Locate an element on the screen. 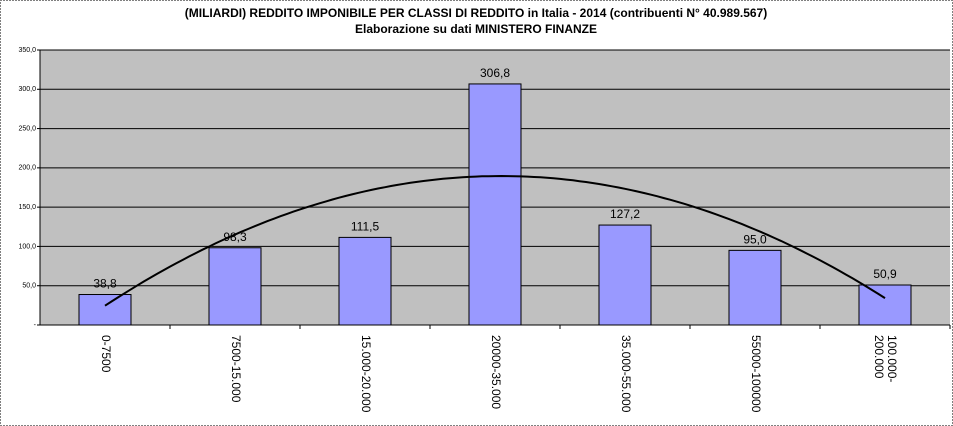 Image resolution: width=953 pixels, height=426 pixels. y-tick-label: 350,0 is located at coordinates (27, 50).